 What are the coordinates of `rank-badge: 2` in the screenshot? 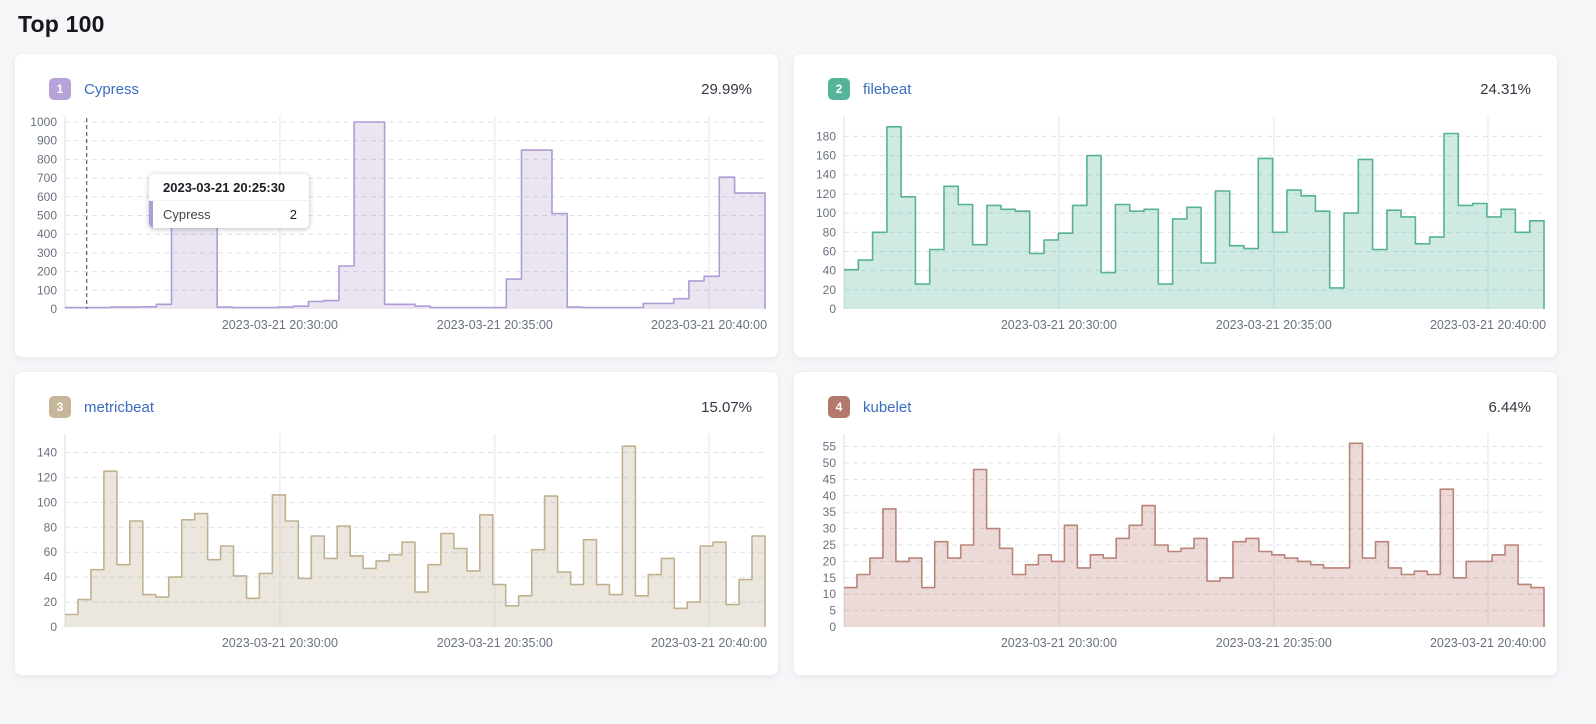 It's located at (839, 89).